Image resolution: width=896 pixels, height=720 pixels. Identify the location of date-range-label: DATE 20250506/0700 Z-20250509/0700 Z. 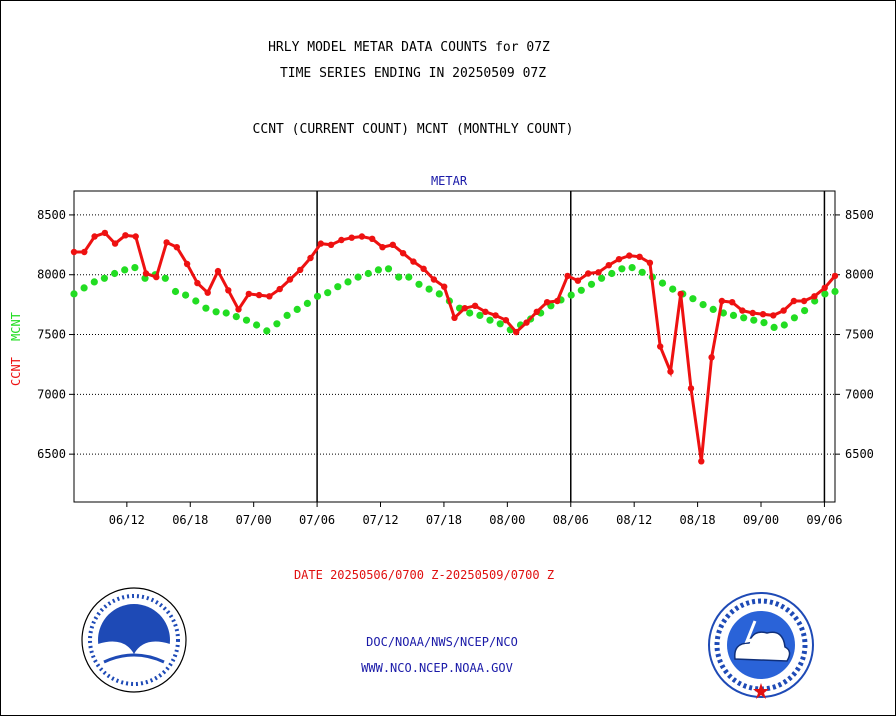
(424, 575).